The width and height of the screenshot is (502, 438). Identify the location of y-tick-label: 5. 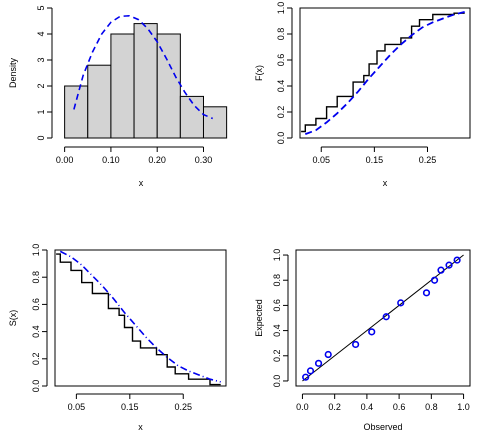
(41, 7).